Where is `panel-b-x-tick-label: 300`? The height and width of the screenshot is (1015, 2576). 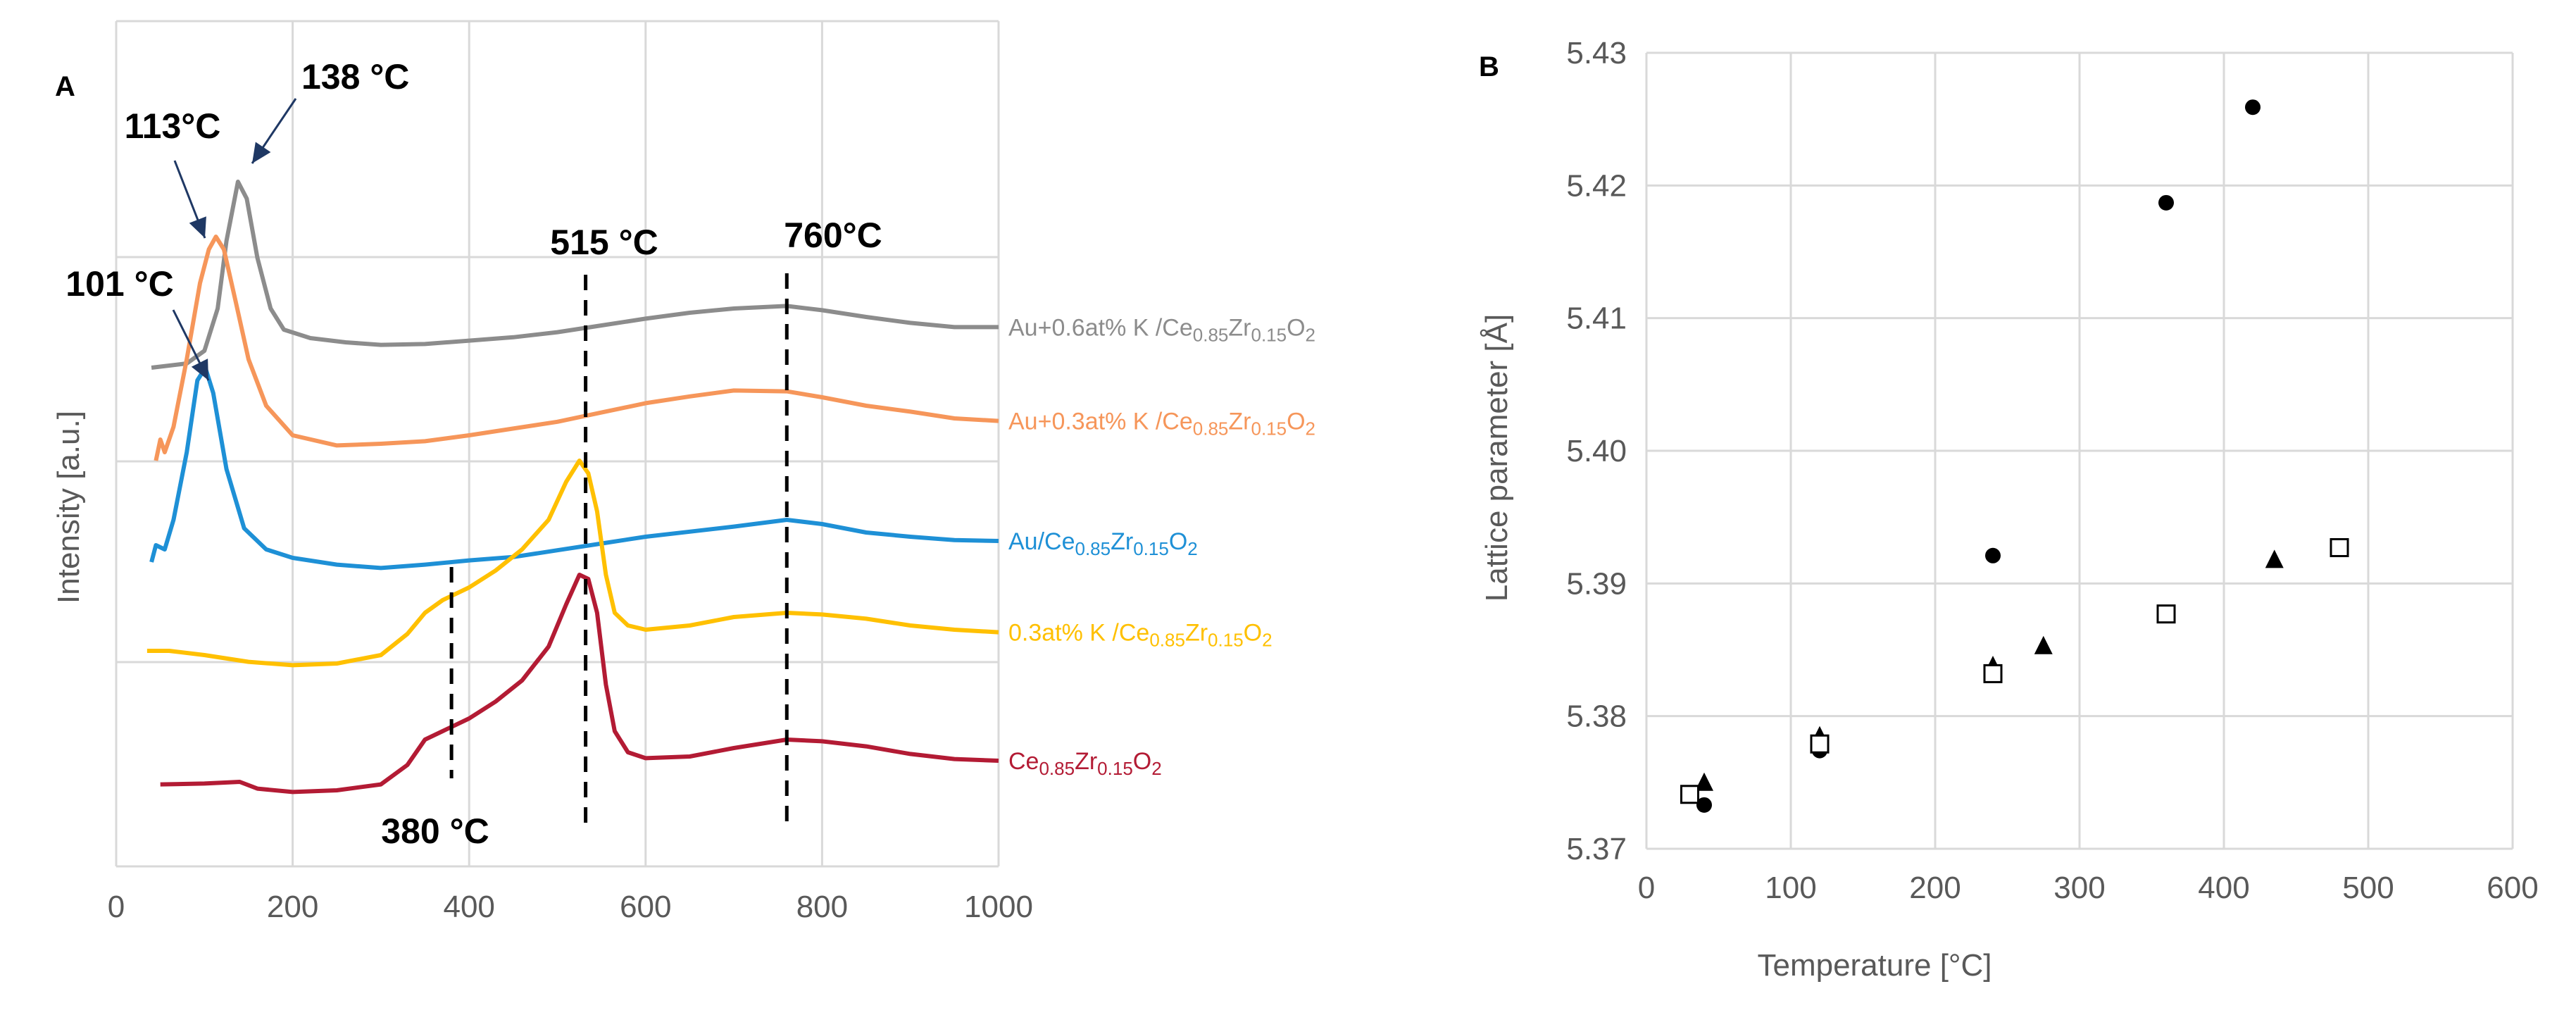 panel-b-x-tick-label: 300 is located at coordinates (2079, 888).